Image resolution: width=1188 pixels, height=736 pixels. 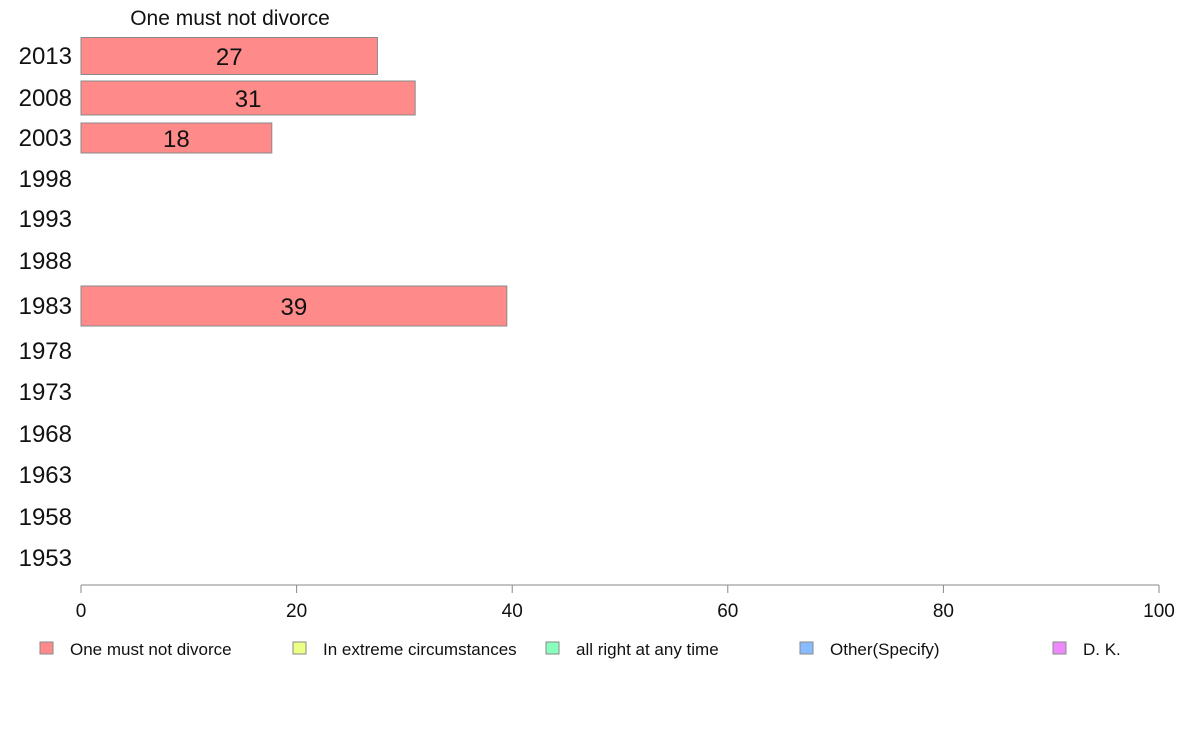 What do you see at coordinates (420, 649) in the screenshot?
I see `legend-label: In extreme circumstances` at bounding box center [420, 649].